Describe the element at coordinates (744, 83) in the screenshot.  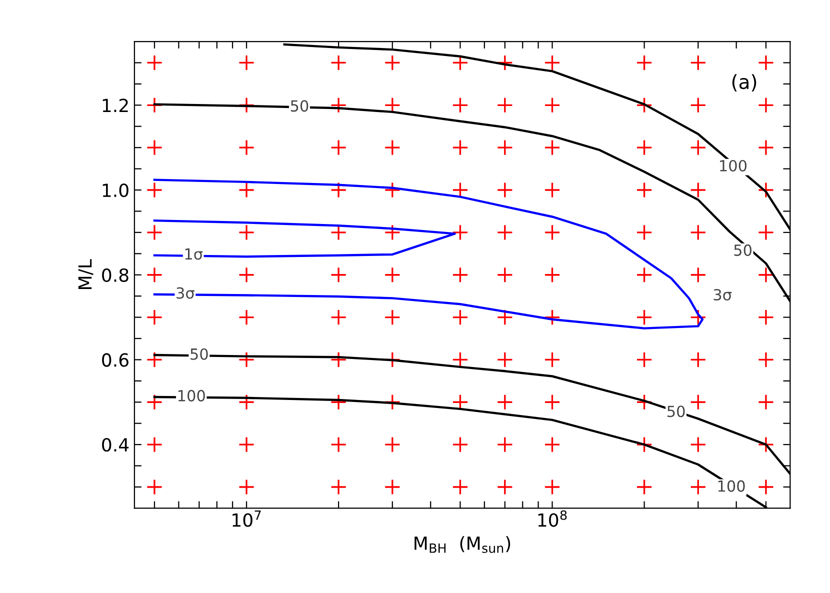
I see `annotation: (a)` at that location.